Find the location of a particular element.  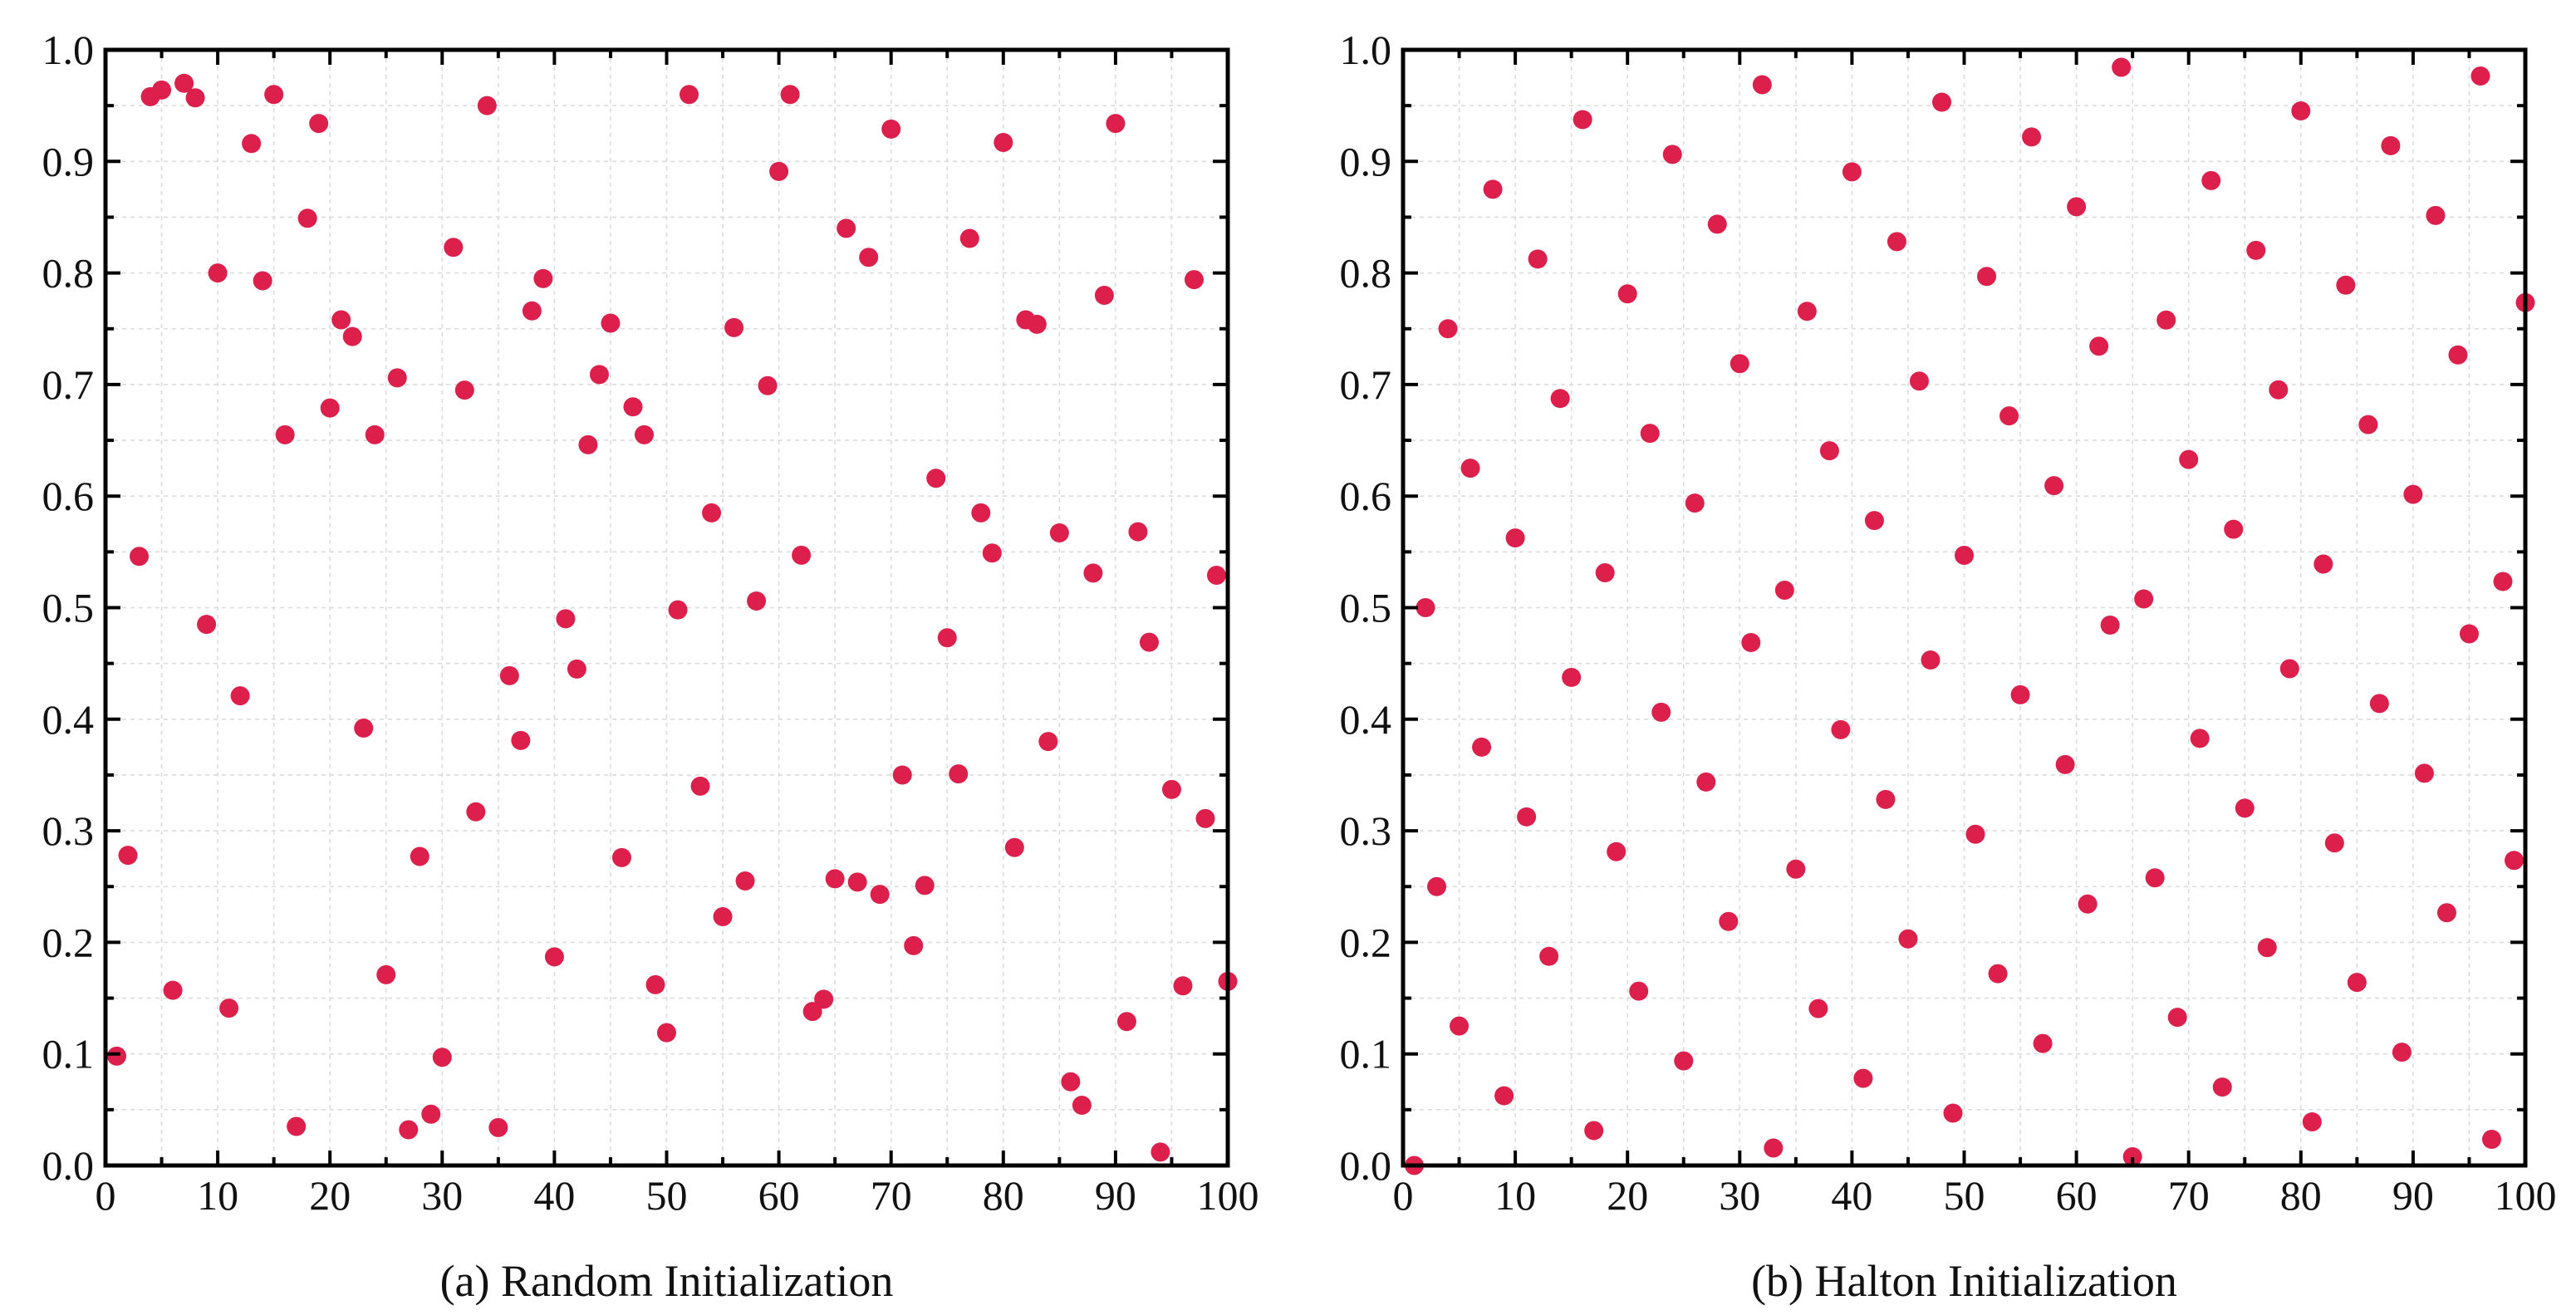

x-tick-label: 80 is located at coordinates (1003, 1195).